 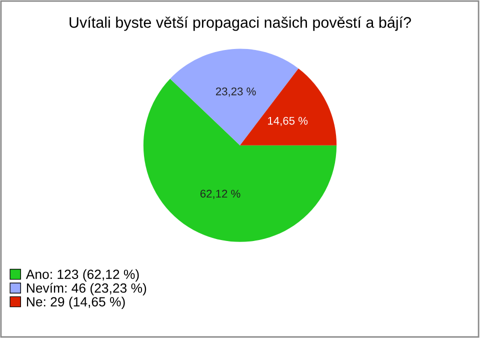 I want to click on legend-label: Nevím: 46 (23,23 %), so click(x=86, y=289).